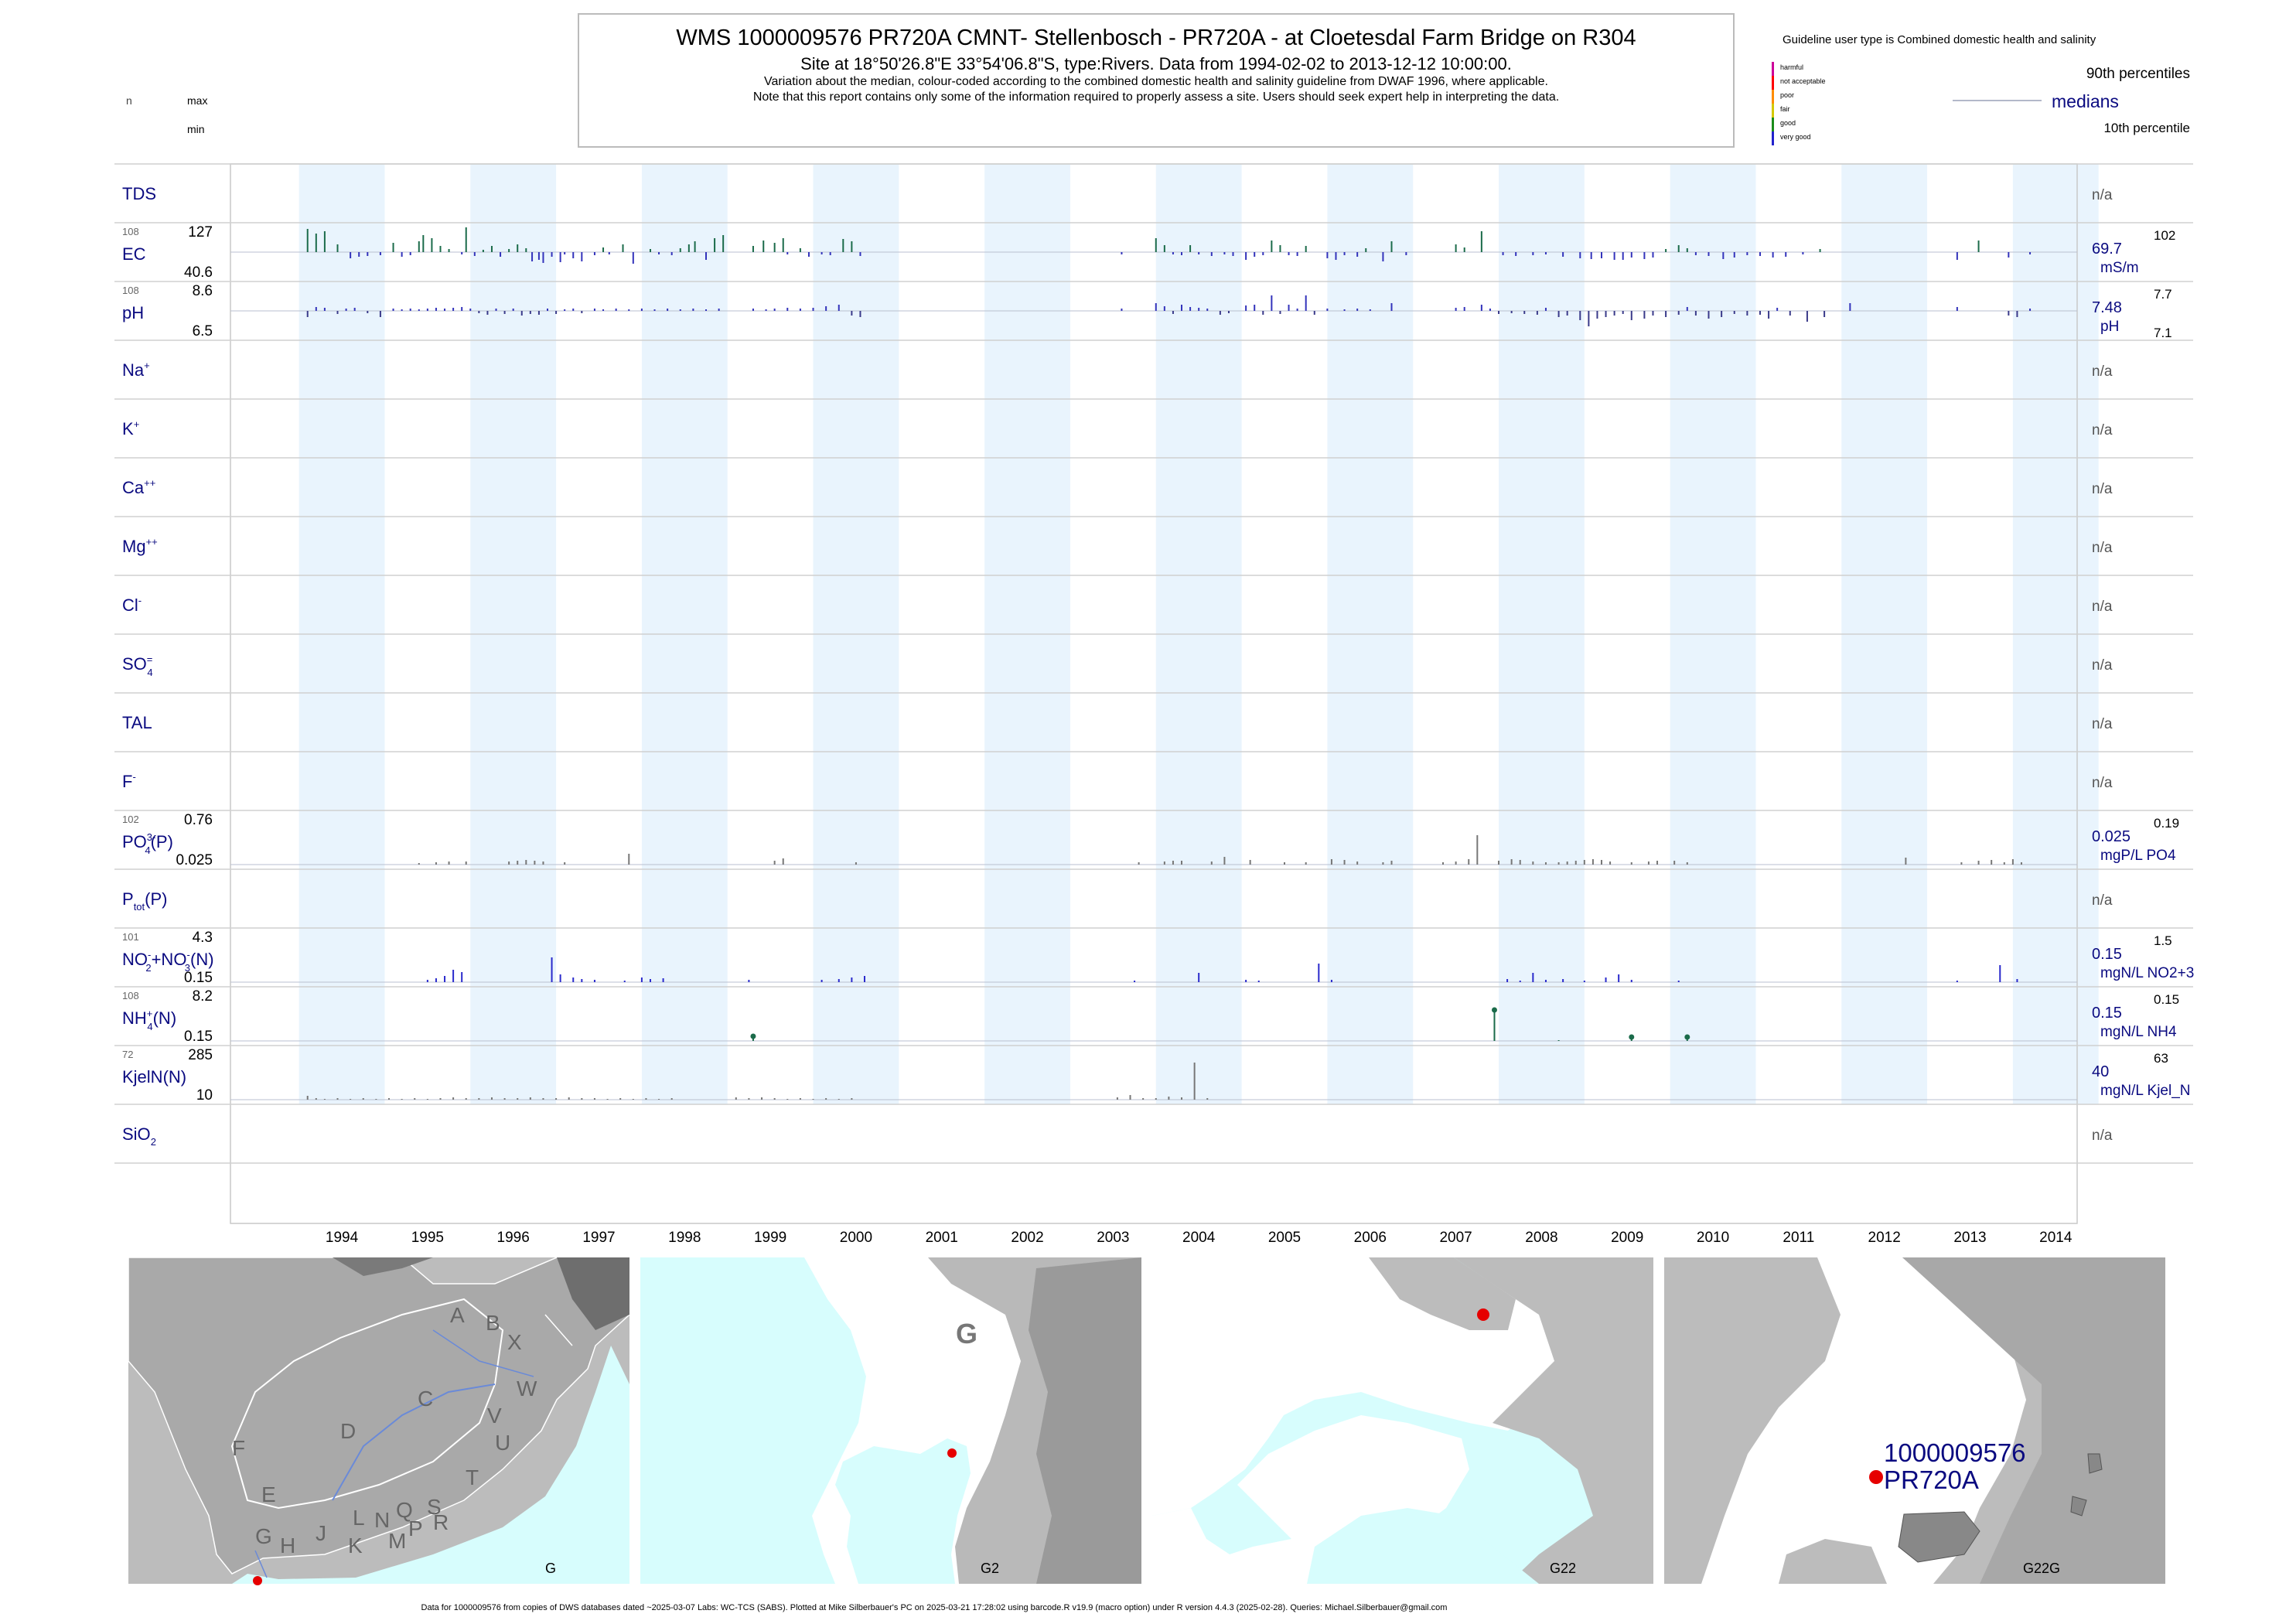  What do you see at coordinates (598, 1238) in the screenshot?
I see `x-tick-label: 1997` at bounding box center [598, 1238].